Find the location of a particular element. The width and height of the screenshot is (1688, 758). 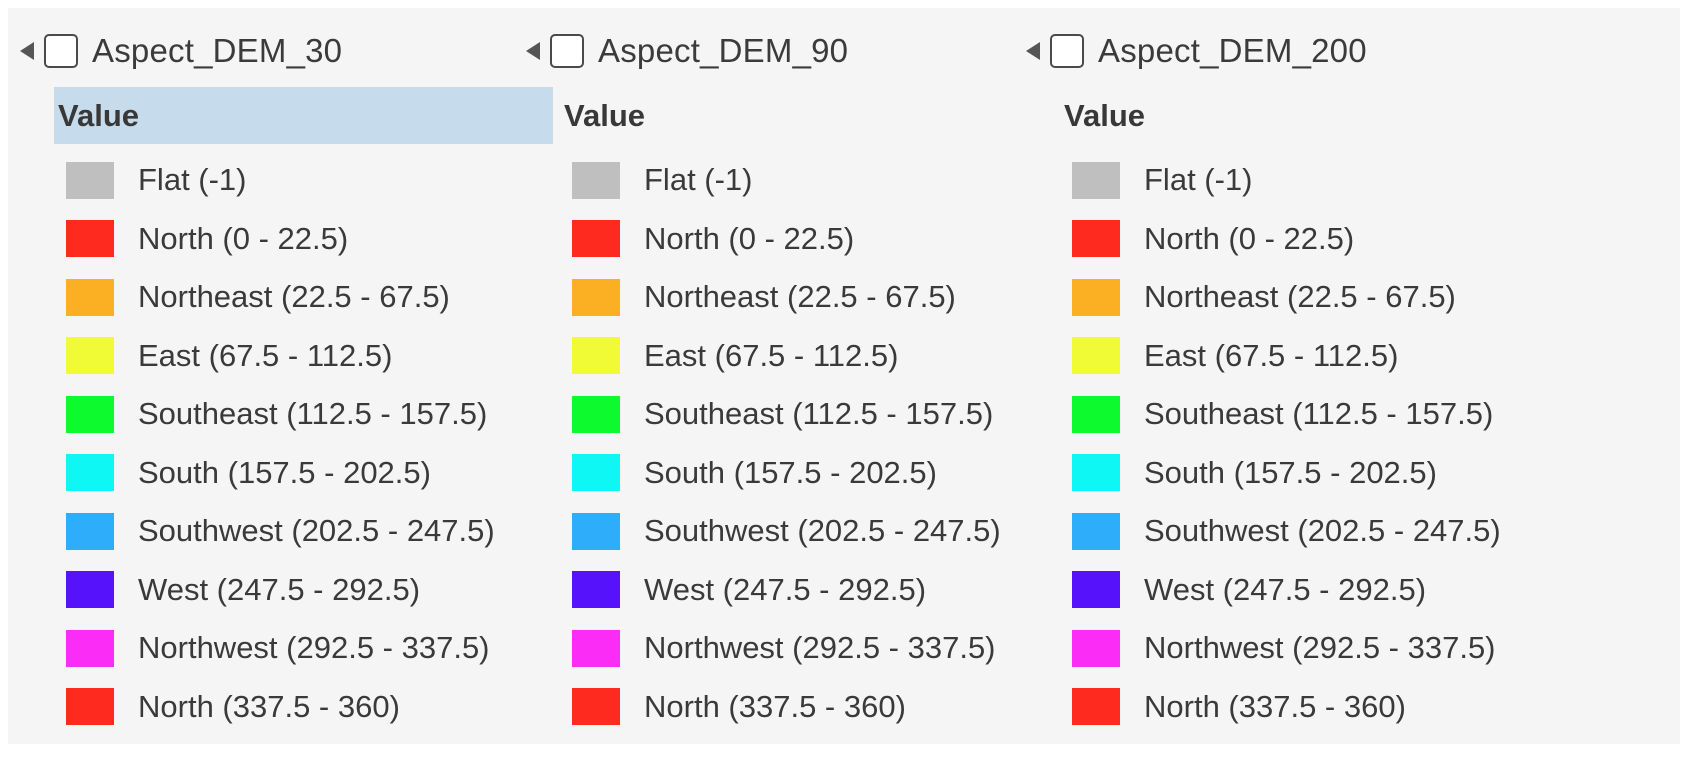

layer-name: Aspect_DEM_30 is located at coordinates (217, 50).